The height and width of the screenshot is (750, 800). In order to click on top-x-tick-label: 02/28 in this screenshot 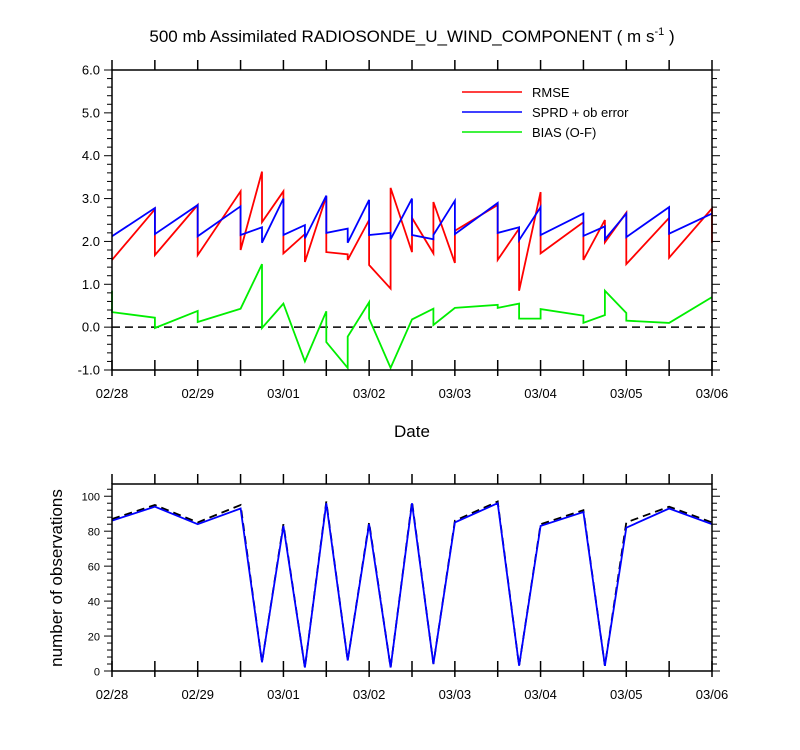, I will do `click(112, 393)`.